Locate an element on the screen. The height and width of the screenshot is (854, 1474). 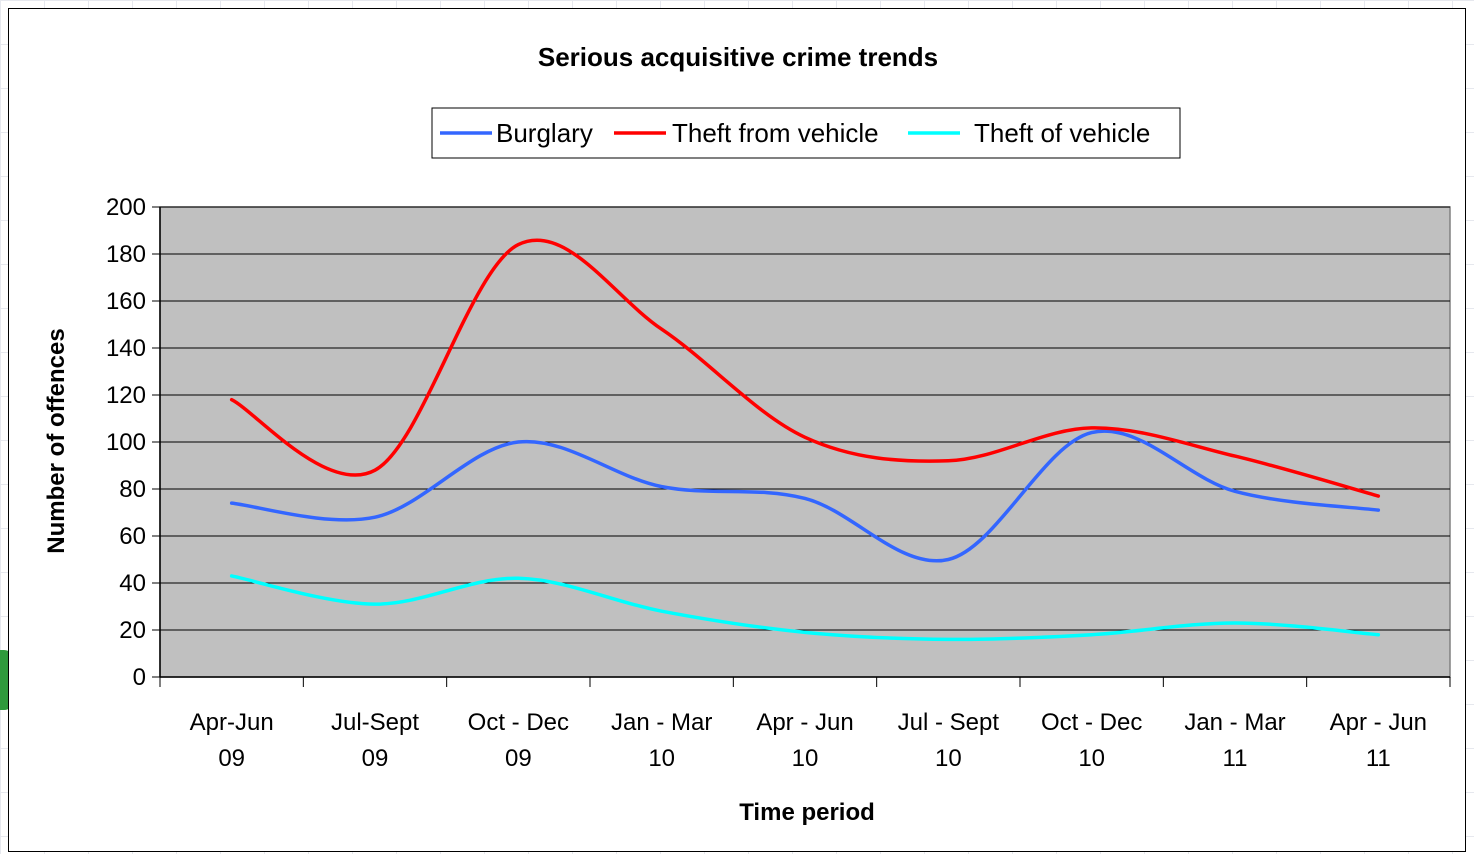
y-axis-tick-labels: 0 20 40 60 80 100 120 140 160 180 200 is located at coordinates (126, 442).